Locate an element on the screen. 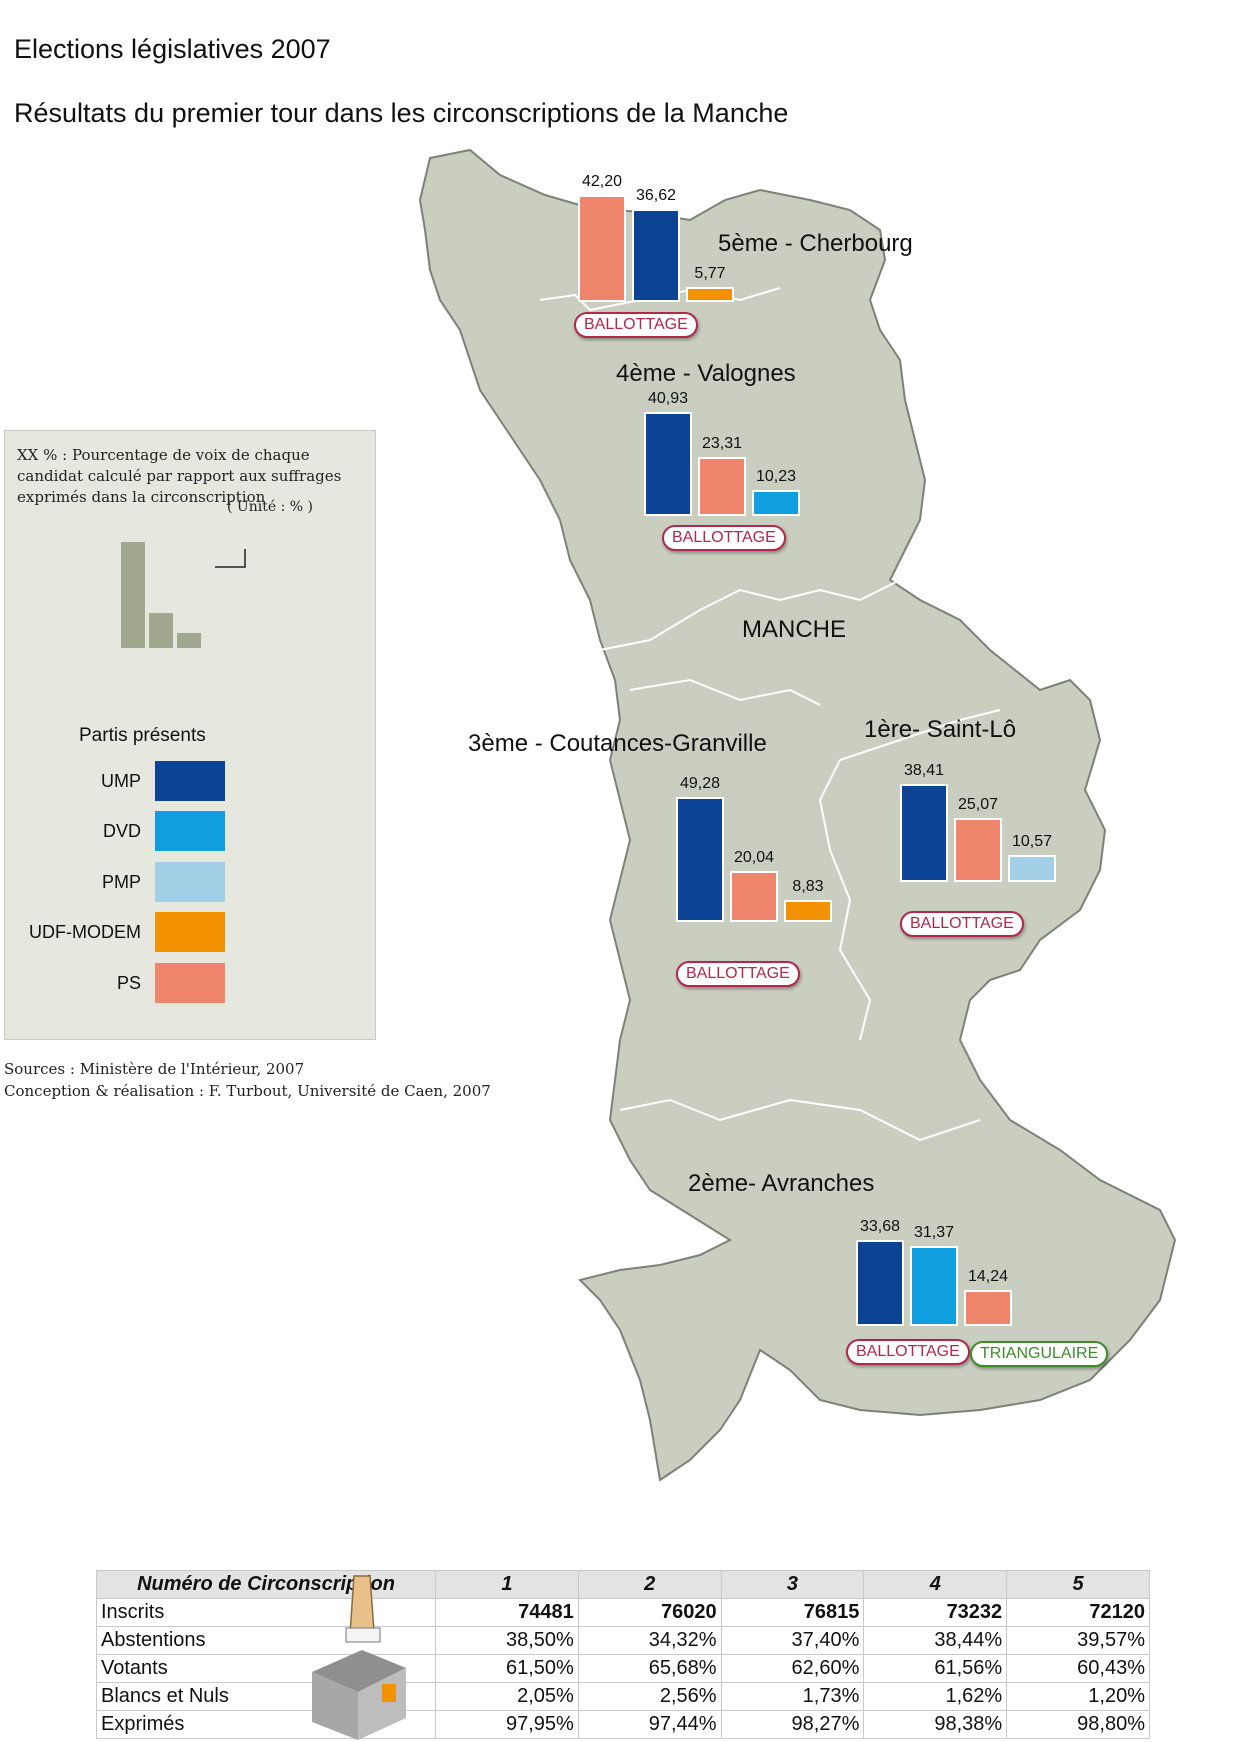 This screenshot has height=1742, width=1236. table-cell: 65,68% is located at coordinates (649, 1668).